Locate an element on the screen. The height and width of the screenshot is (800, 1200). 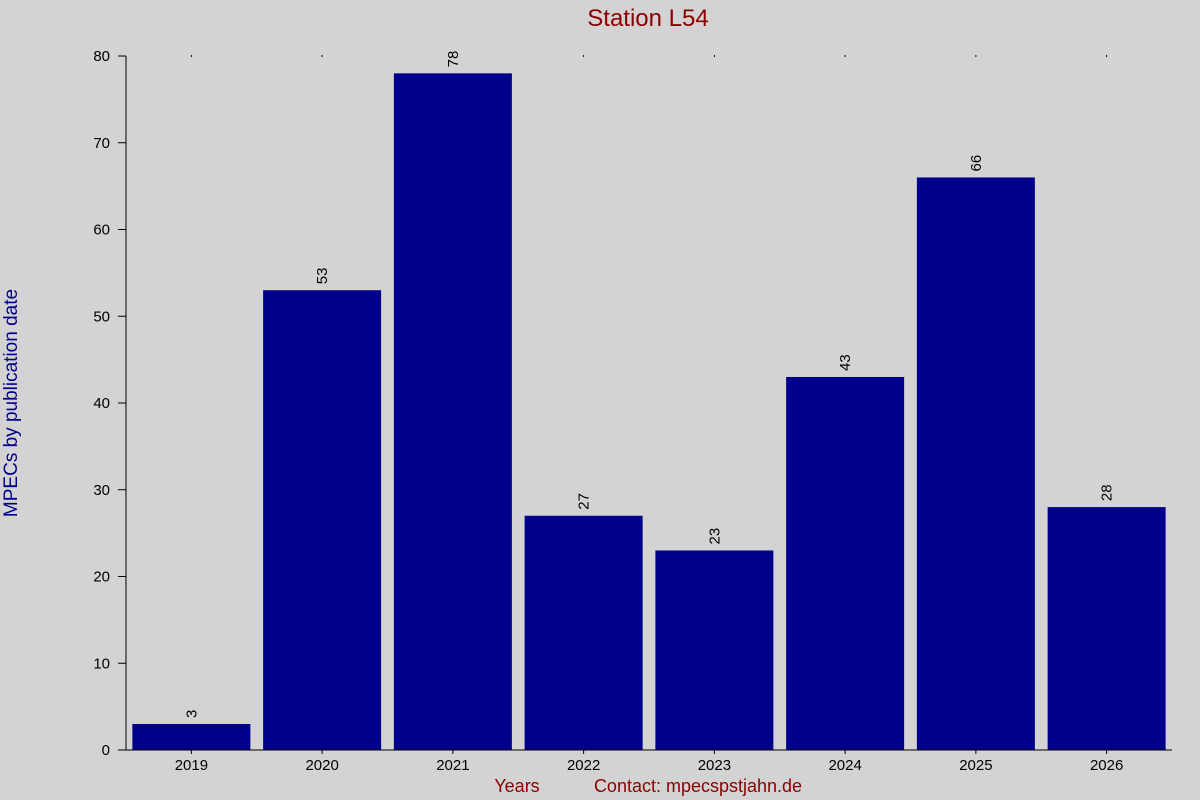
bar-2023 is located at coordinates (714, 650).